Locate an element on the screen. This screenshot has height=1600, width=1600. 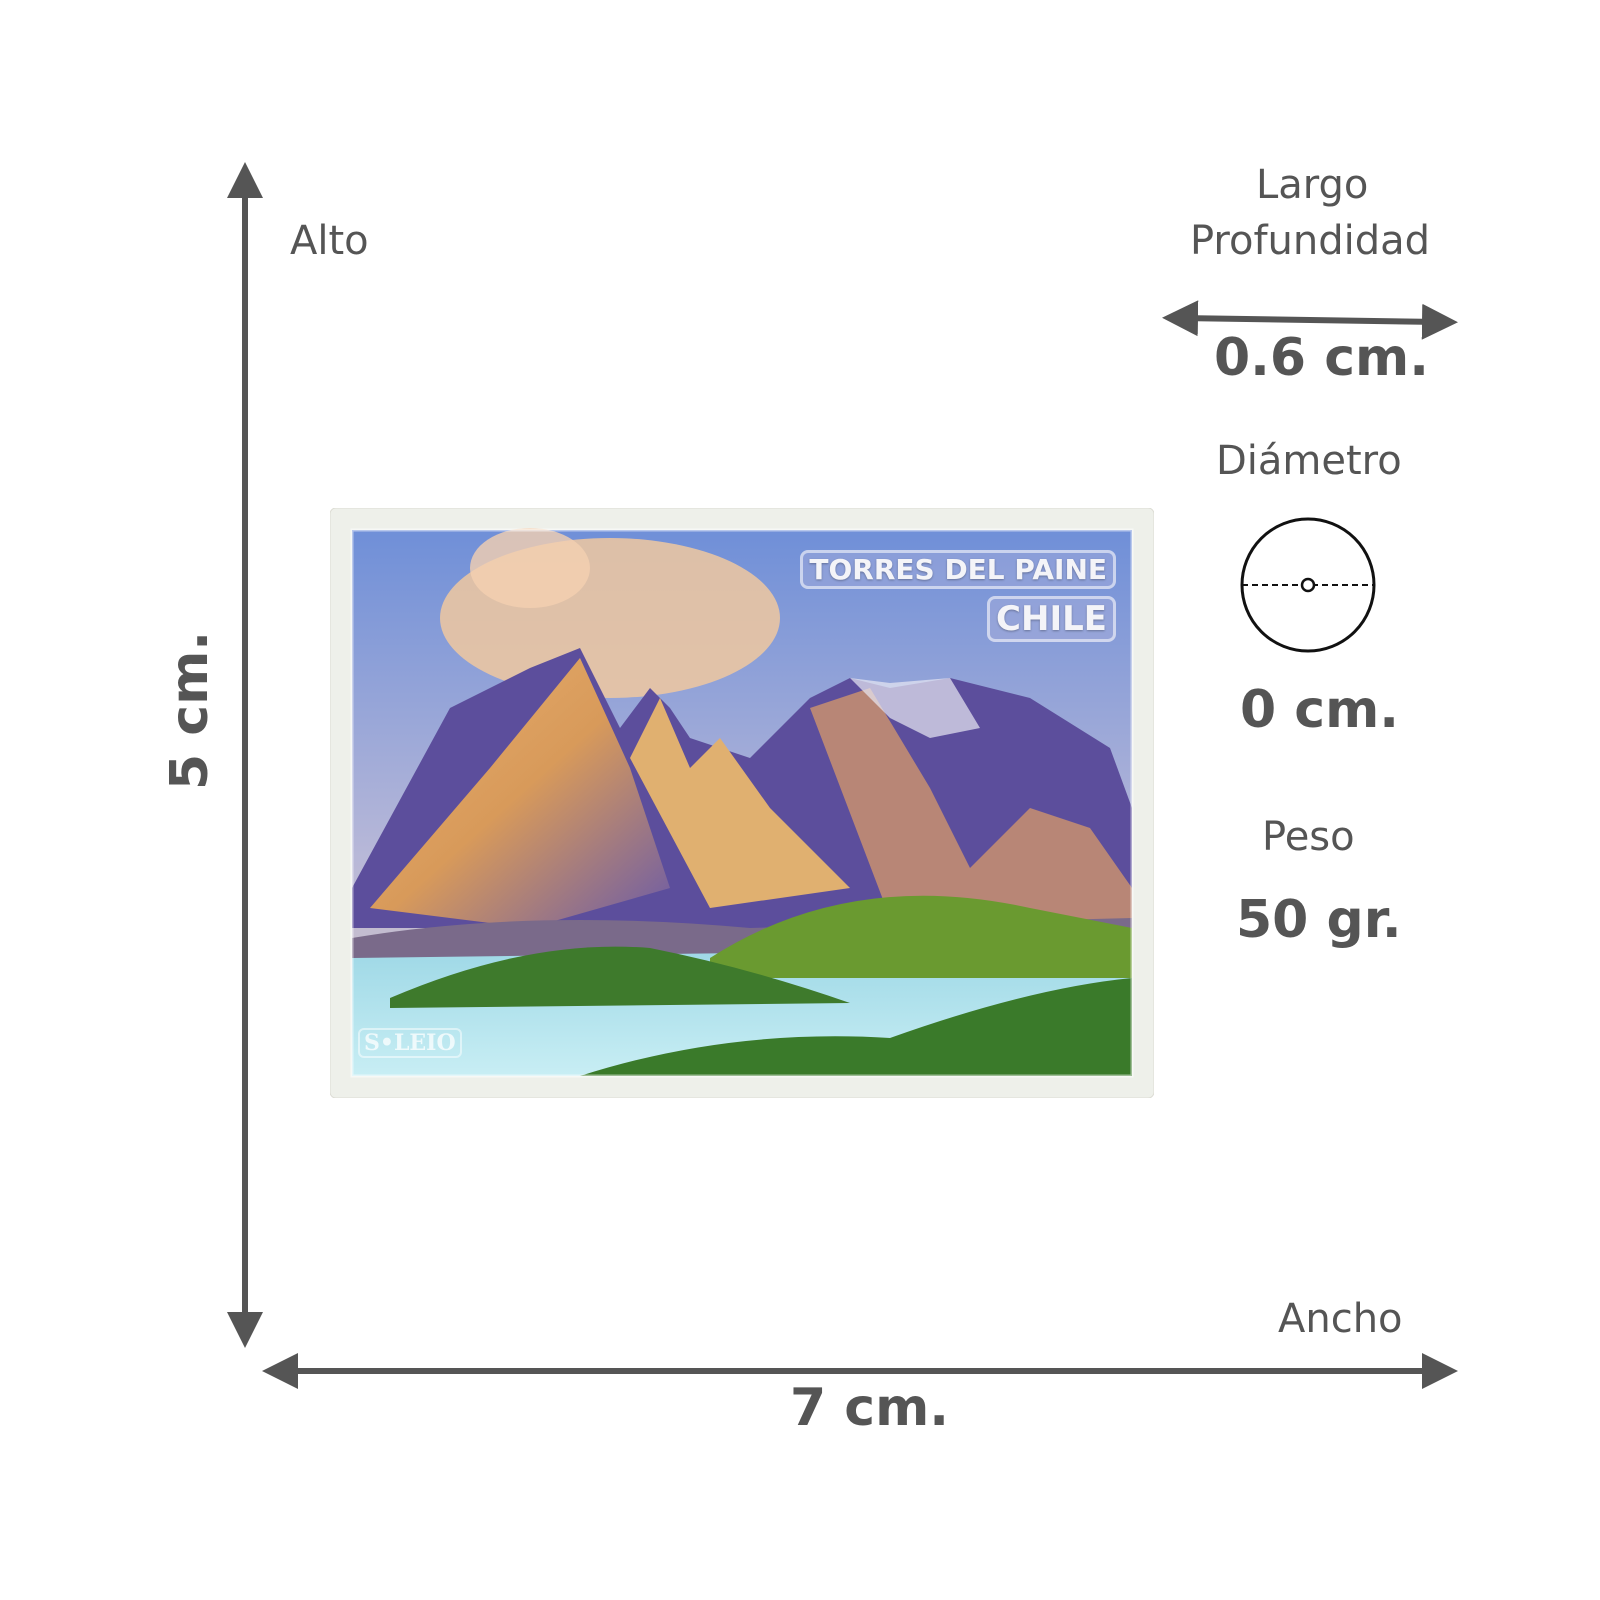
diameter-label: Diámetro is located at coordinates (1309, 461).